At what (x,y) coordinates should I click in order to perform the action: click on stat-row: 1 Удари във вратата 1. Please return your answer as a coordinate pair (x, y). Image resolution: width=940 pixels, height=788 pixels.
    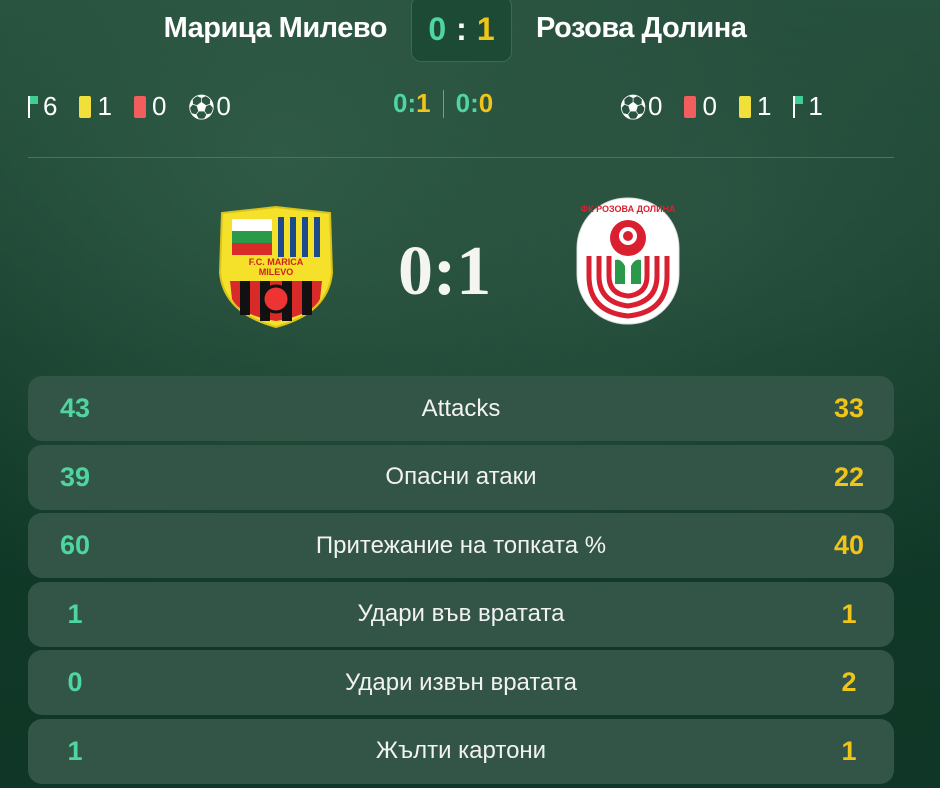
    Looking at the image, I should click on (461, 614).